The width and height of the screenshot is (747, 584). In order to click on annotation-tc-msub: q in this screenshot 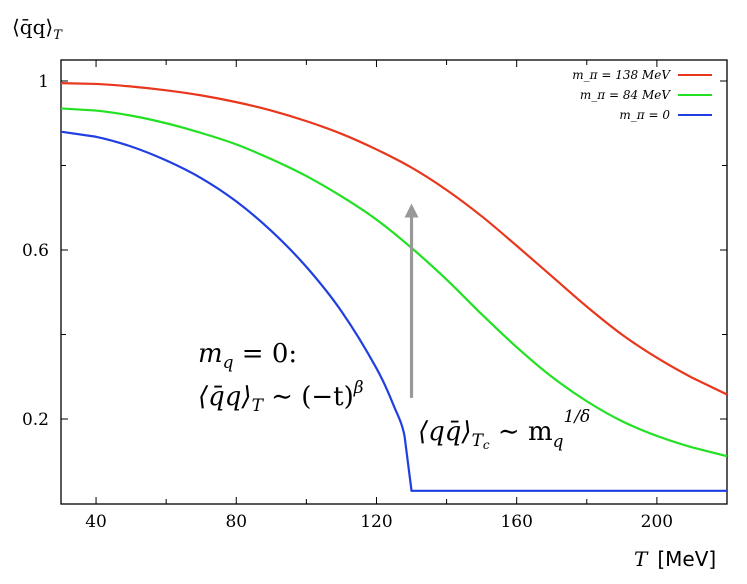, I will do `click(558, 442)`.